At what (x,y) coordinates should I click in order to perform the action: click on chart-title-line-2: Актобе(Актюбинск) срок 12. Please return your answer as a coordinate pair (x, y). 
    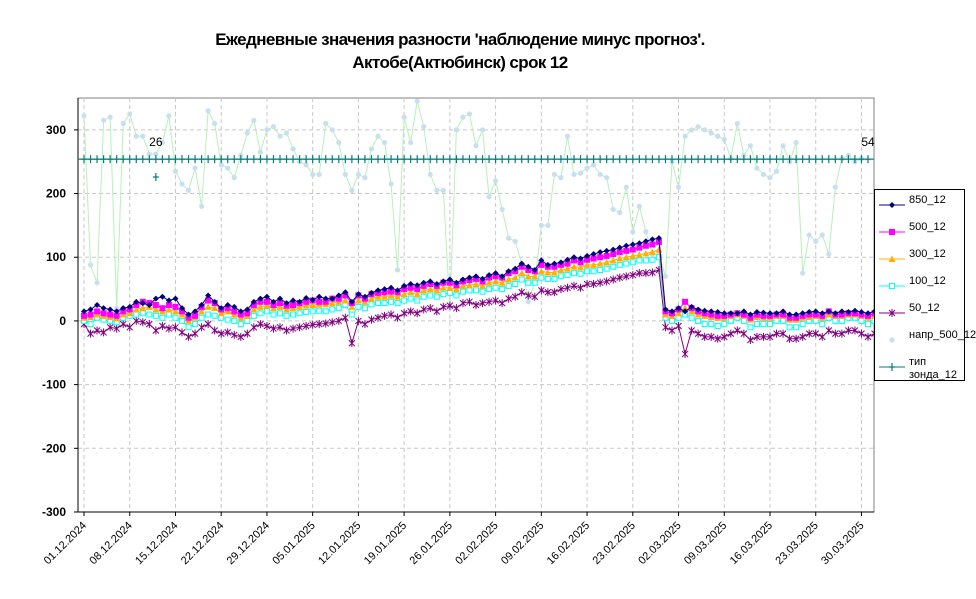
    Looking at the image, I should click on (460, 62).